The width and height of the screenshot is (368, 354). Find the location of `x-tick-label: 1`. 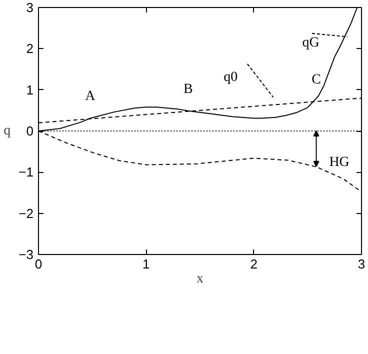

x-tick-label: 1 is located at coordinates (146, 264).